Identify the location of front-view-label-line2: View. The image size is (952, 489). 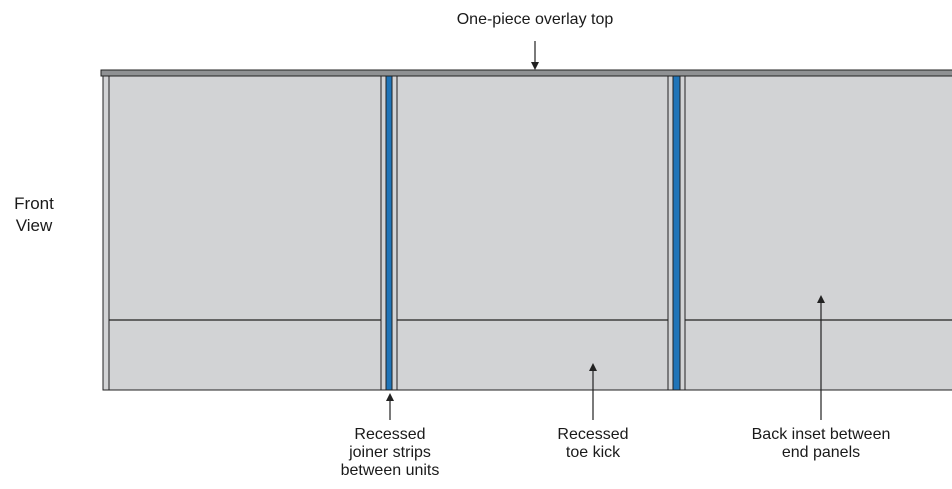
(34, 225).